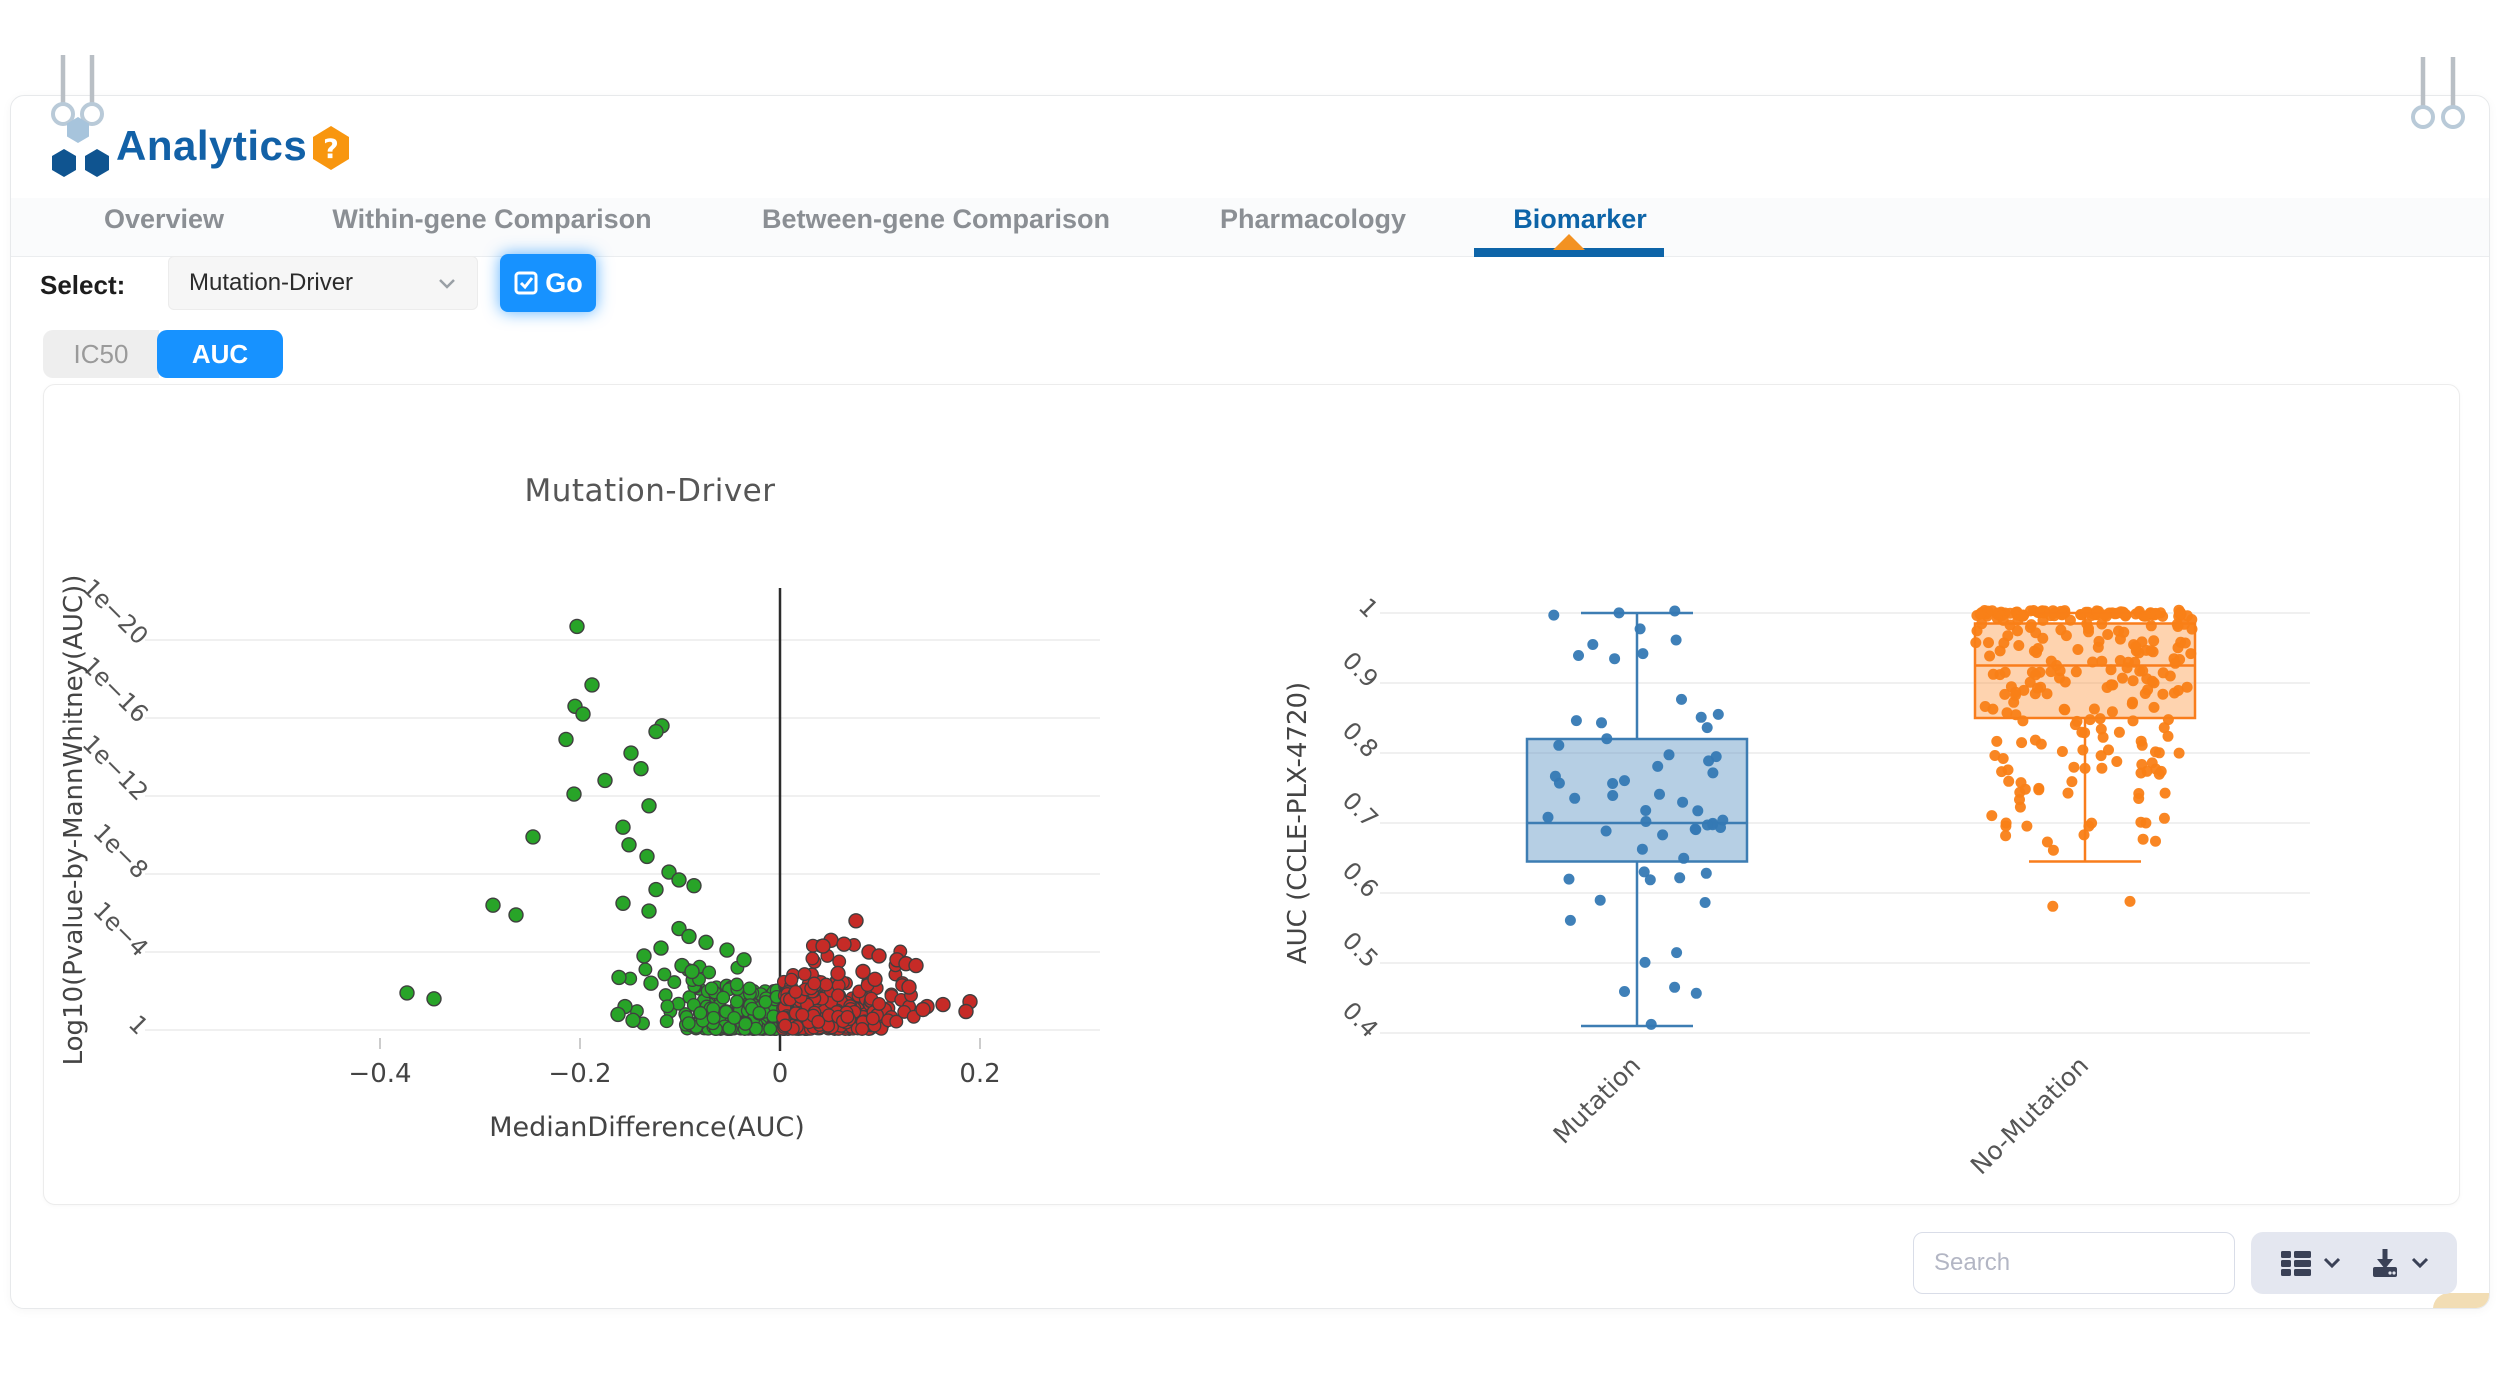 The image size is (2500, 1400). I want to click on svg-text: 0.5, so click(1360, 949).